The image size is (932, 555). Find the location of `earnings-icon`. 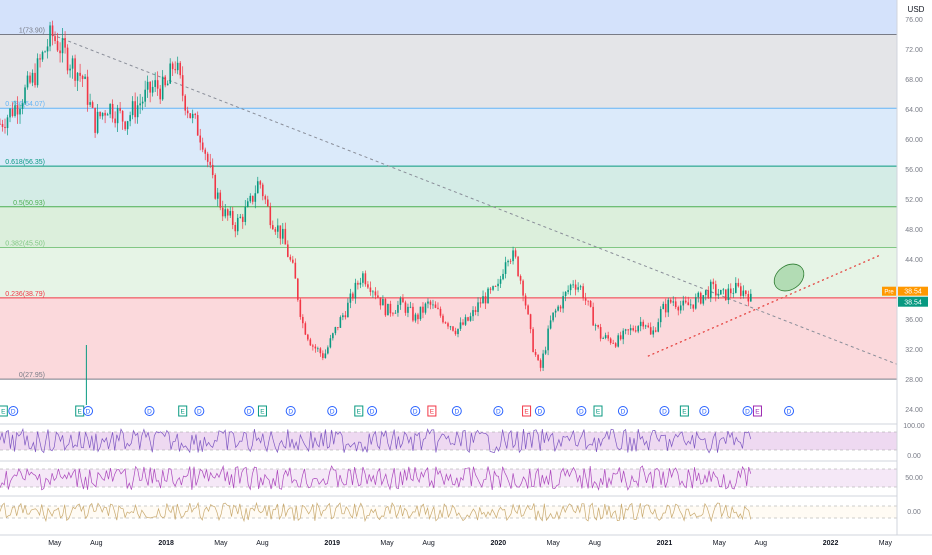

earnings-icon is located at coordinates (262, 411).